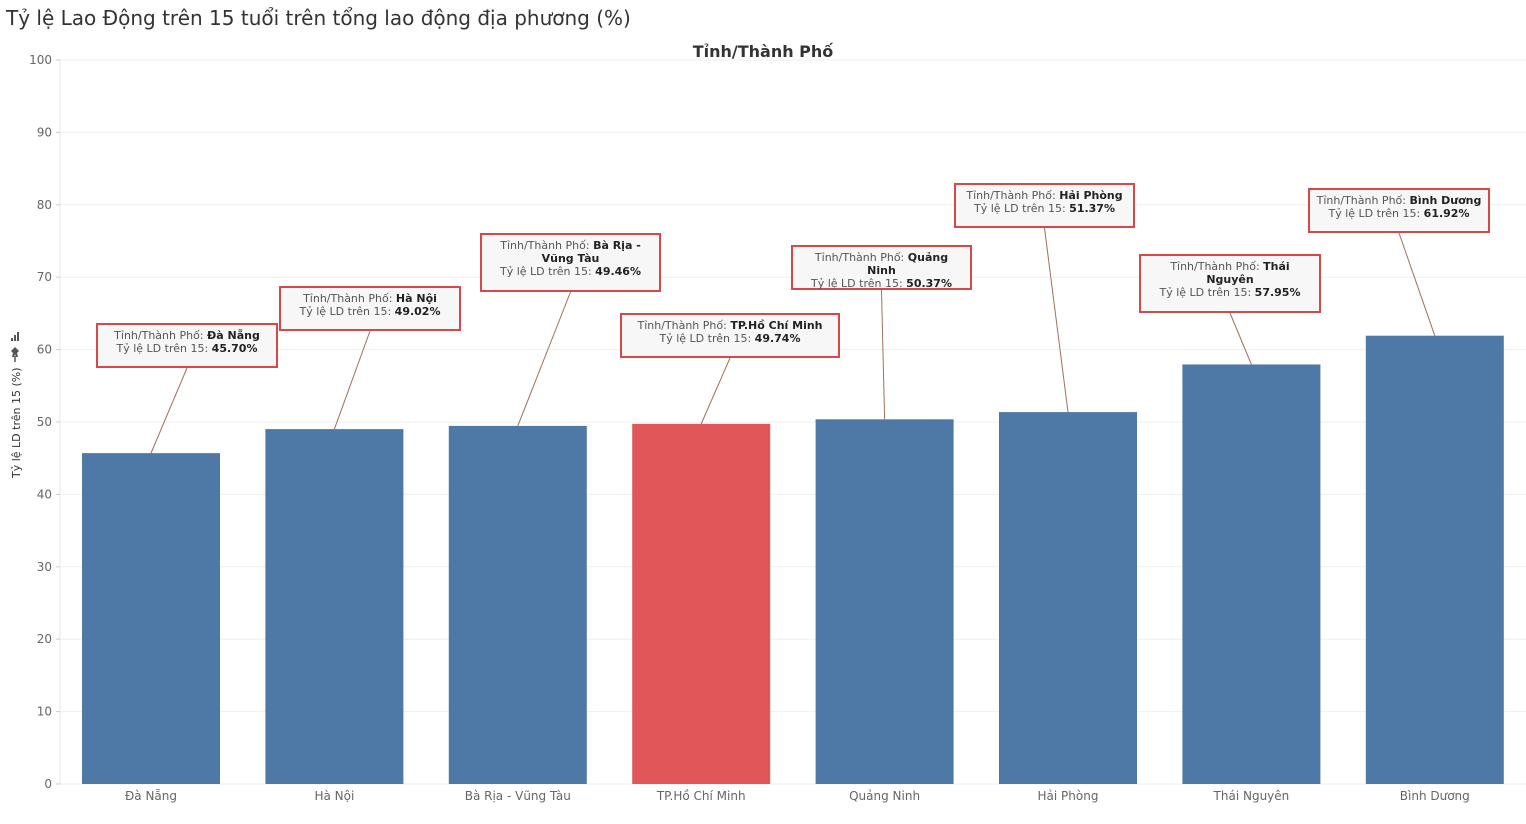 This screenshot has width=1526, height=824. Describe the element at coordinates (1251, 796) in the screenshot. I see `x-tick-label: Thái Nguyên` at that location.